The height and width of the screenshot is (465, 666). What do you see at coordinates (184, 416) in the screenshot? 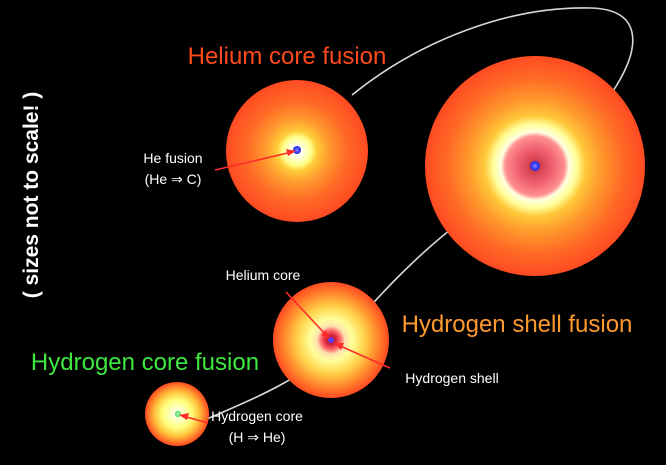
I see `hydrogen-core-arrowhead` at bounding box center [184, 416].